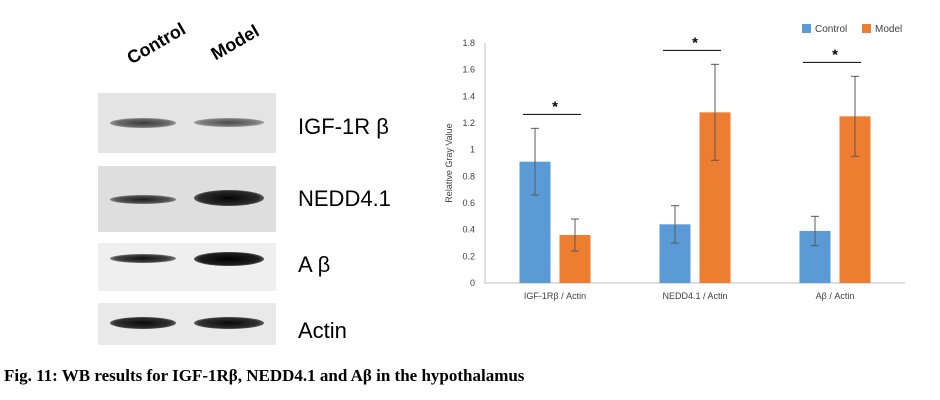 This screenshot has width=940, height=400. I want to click on blot-strip-actin, so click(187, 324).